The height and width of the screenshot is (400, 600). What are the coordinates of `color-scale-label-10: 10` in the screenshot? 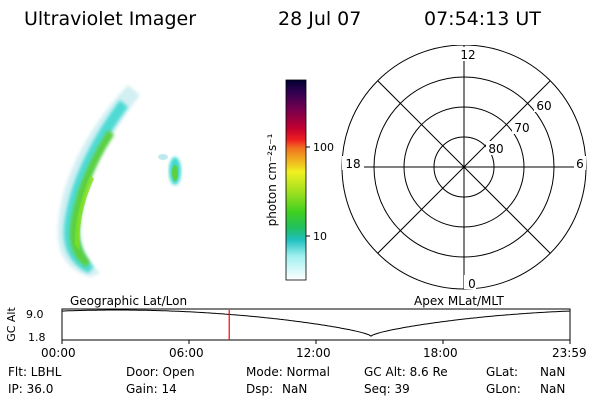 It's located at (320, 236).